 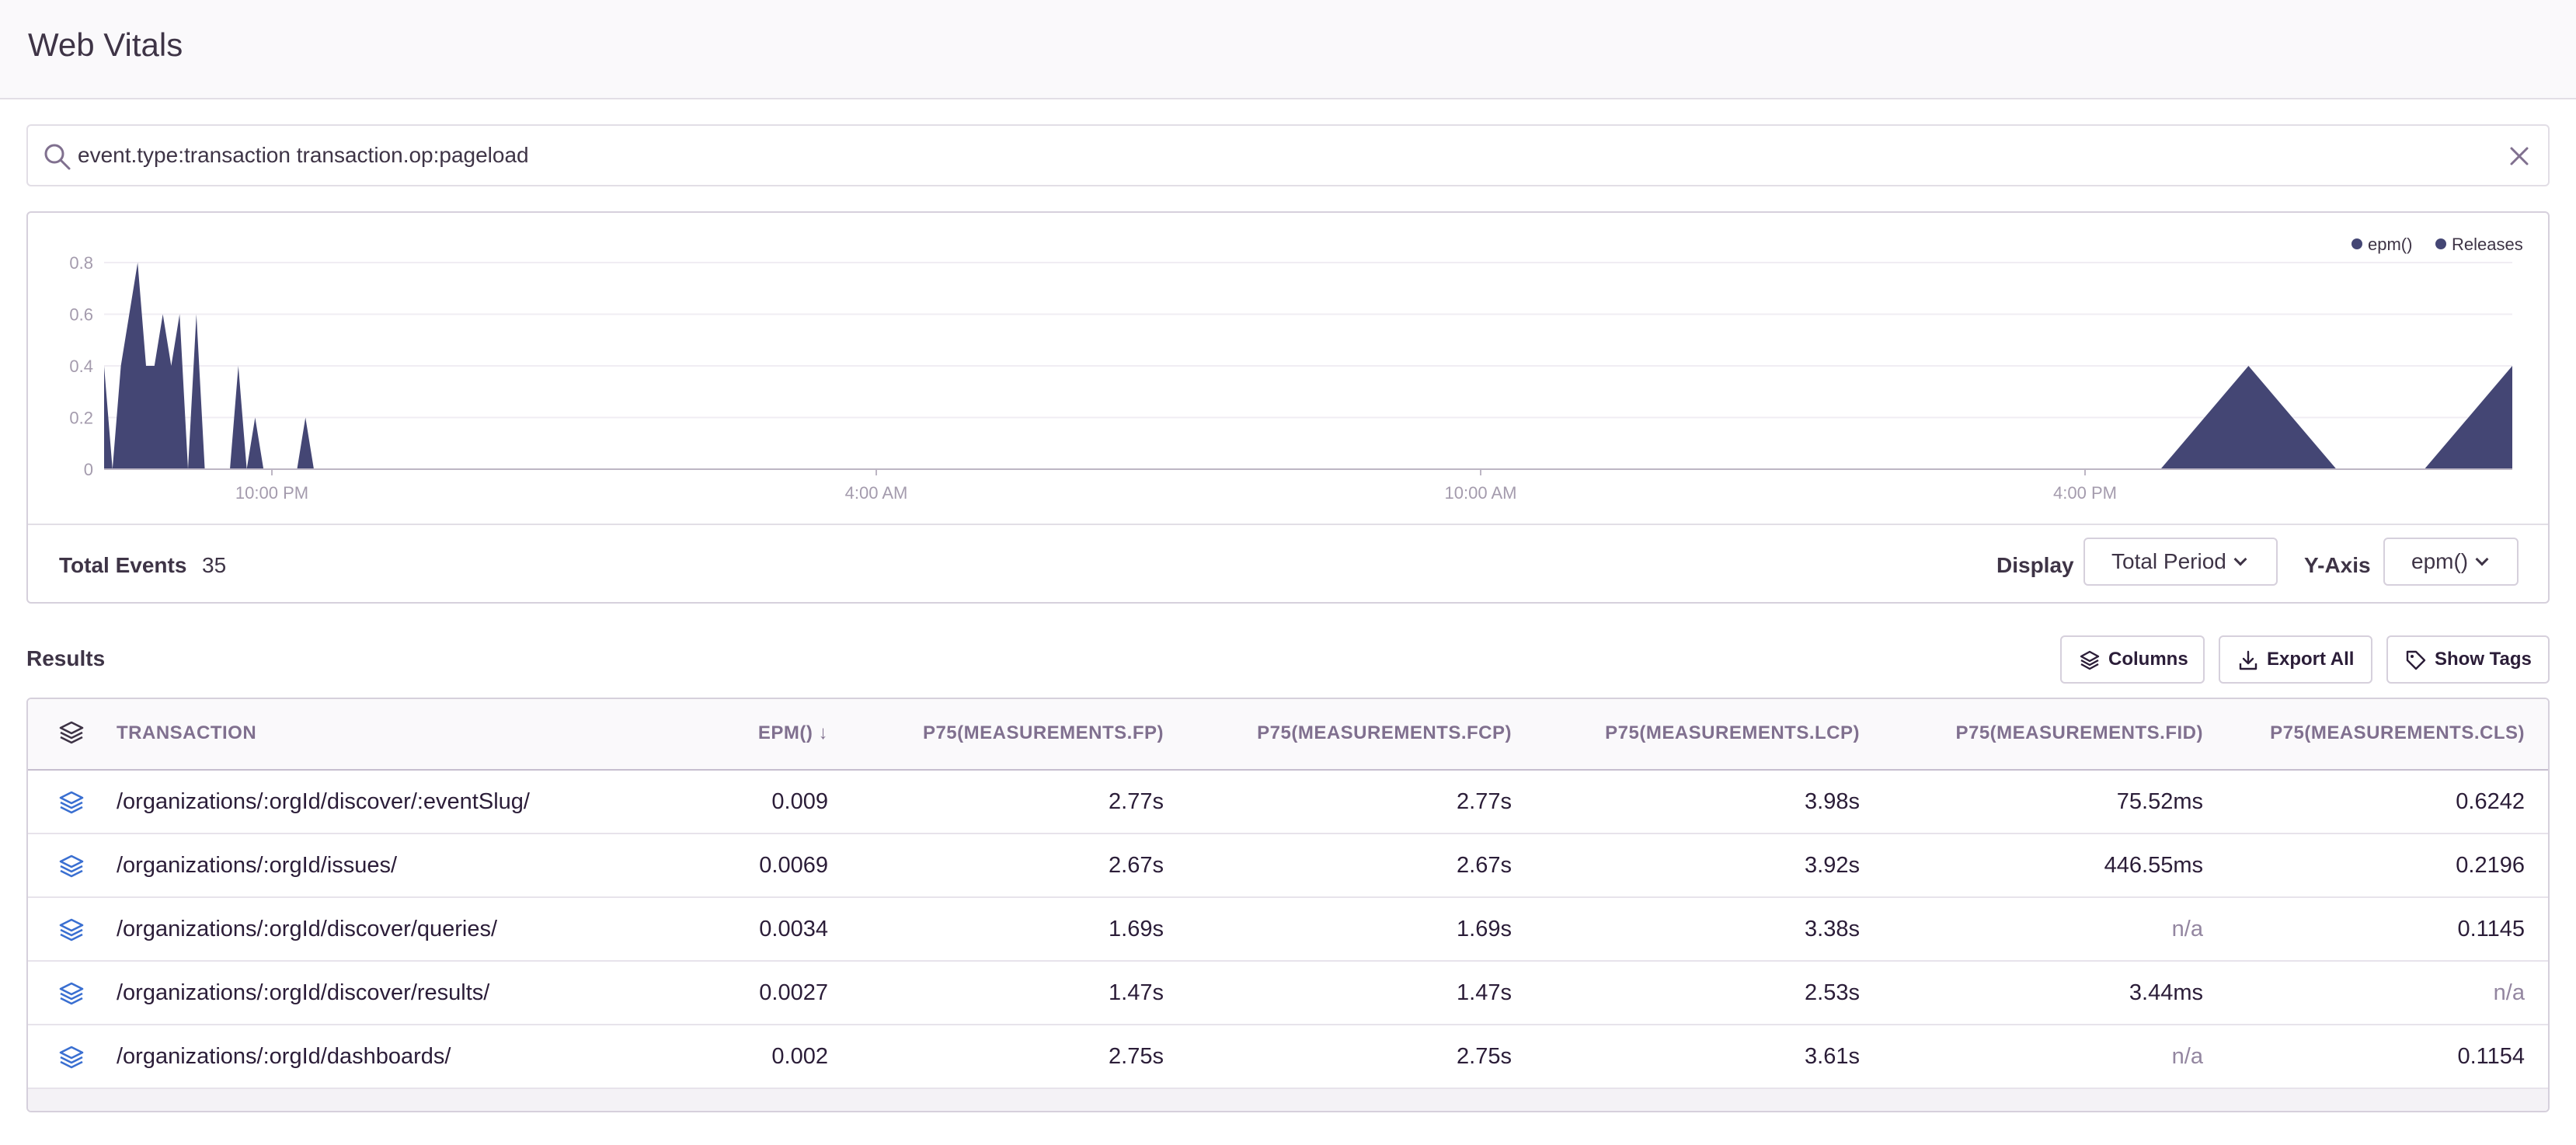 I want to click on y-tick-label: 0, so click(x=88, y=469).